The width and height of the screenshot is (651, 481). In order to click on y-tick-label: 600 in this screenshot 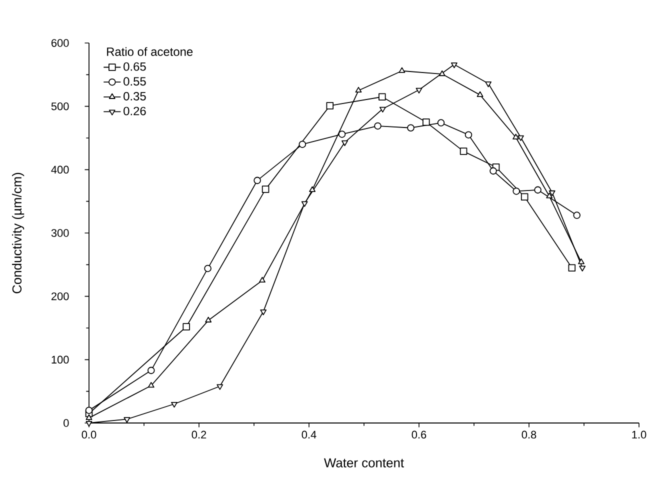, I will do `click(60, 43)`.